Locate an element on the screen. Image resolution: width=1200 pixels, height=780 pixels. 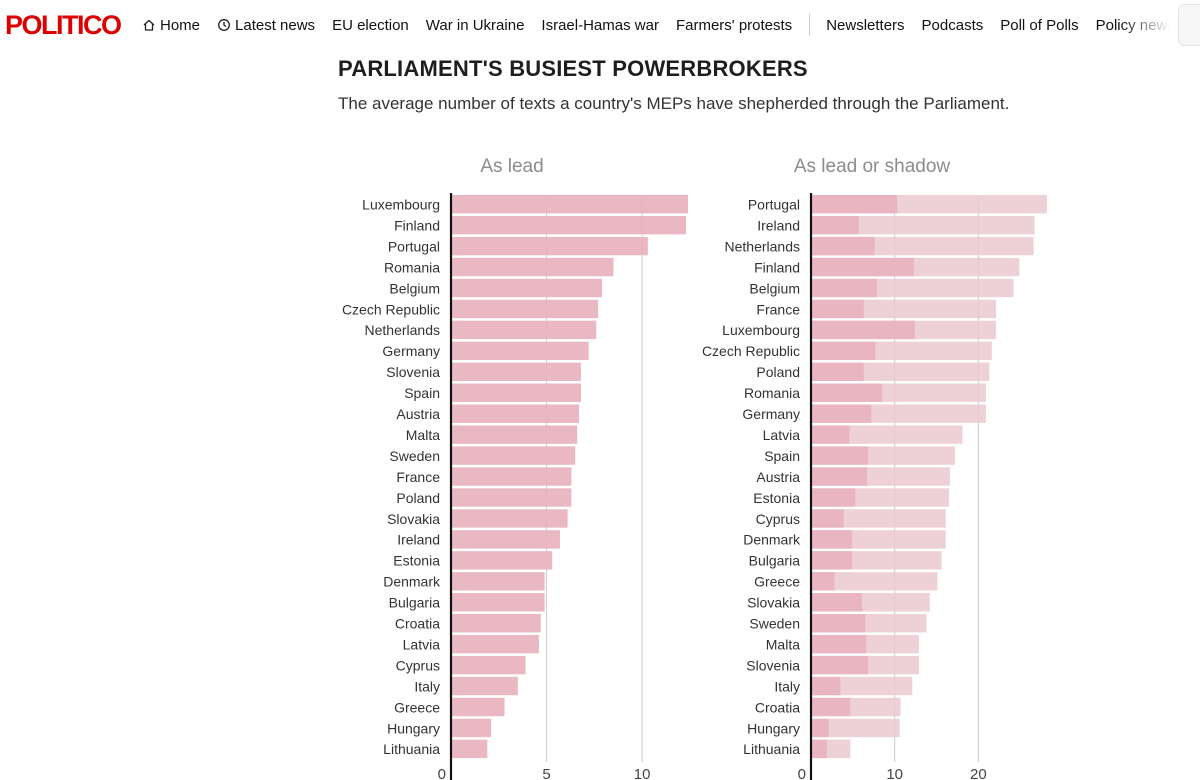
category-label: Slovakia is located at coordinates (773, 603).